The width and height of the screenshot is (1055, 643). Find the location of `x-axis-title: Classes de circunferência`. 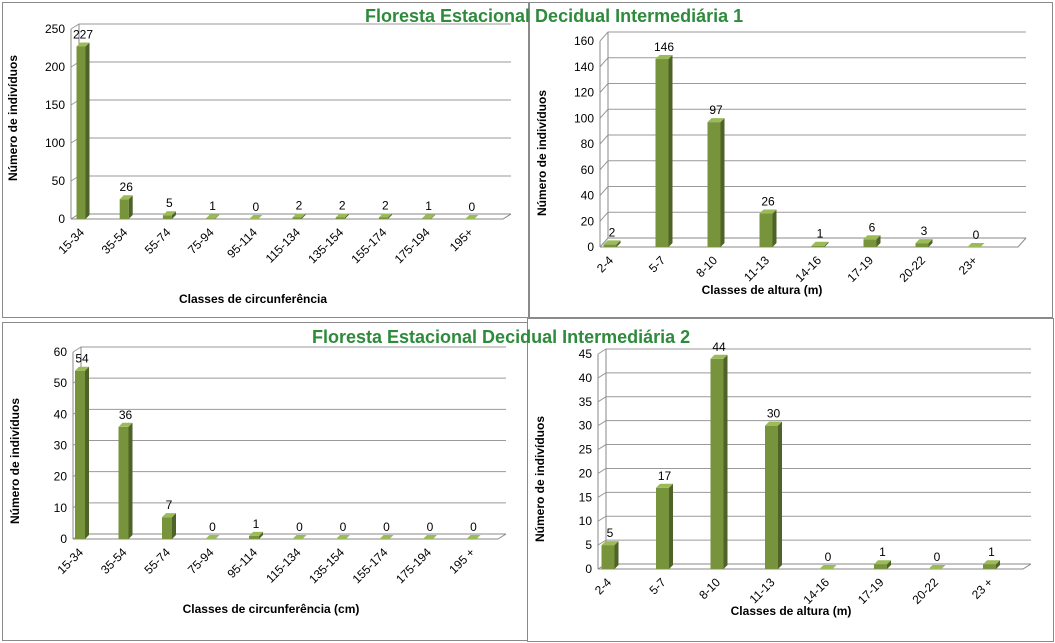

x-axis-title: Classes de circunferência is located at coordinates (253, 299).